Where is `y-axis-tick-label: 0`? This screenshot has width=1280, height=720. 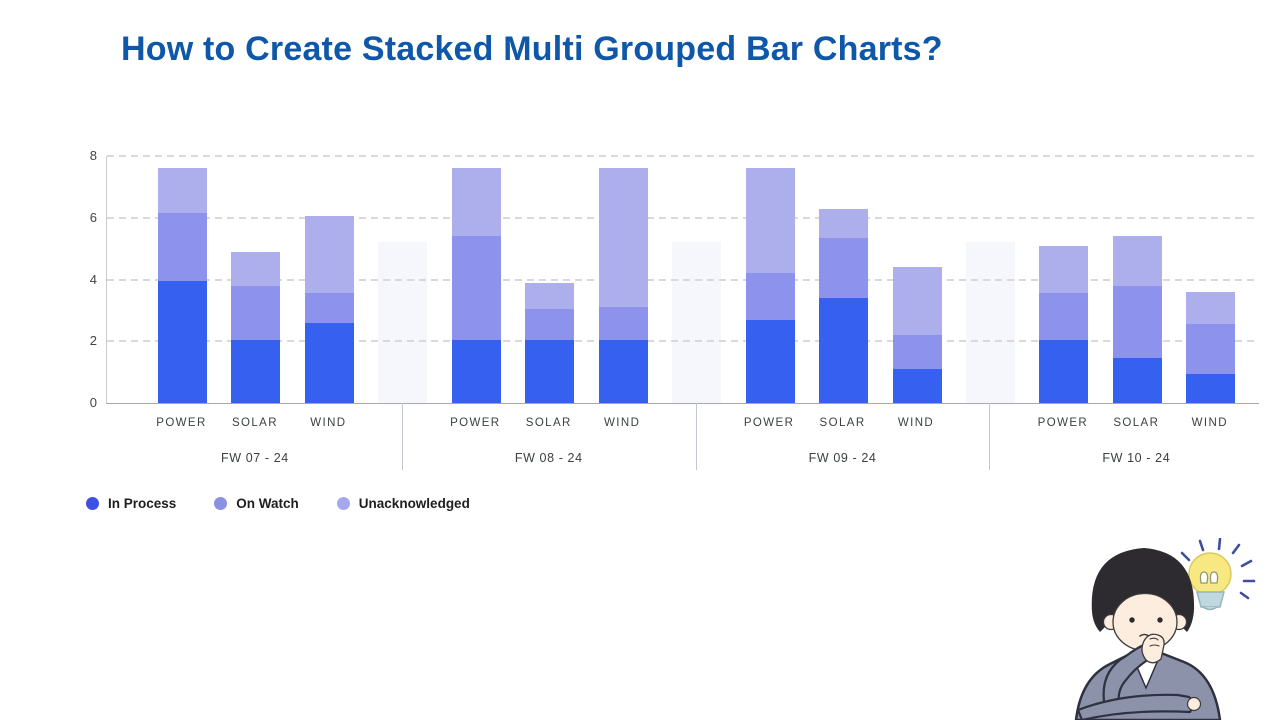
y-axis-tick-label: 0 is located at coordinates (93, 402).